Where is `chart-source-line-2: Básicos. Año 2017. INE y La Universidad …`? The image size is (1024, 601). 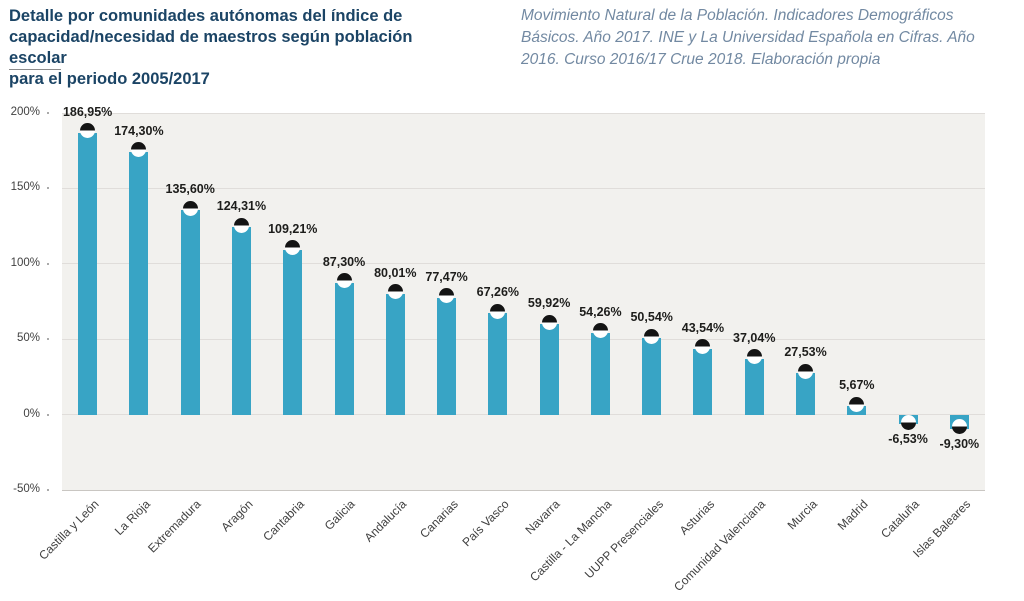
chart-source-line-2: Básicos. Año 2017. INE y La Universidad … is located at coordinates (748, 37).